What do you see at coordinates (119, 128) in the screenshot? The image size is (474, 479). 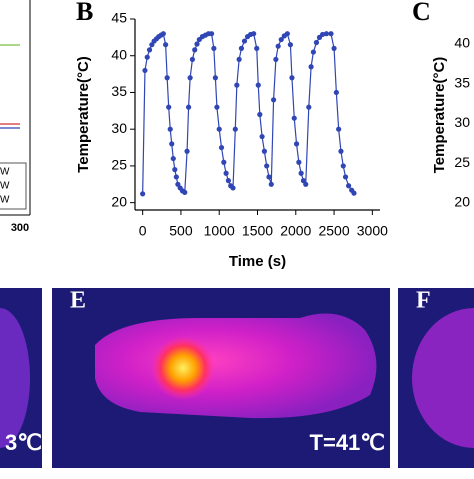 I see `y-tick-label: 30` at bounding box center [119, 128].